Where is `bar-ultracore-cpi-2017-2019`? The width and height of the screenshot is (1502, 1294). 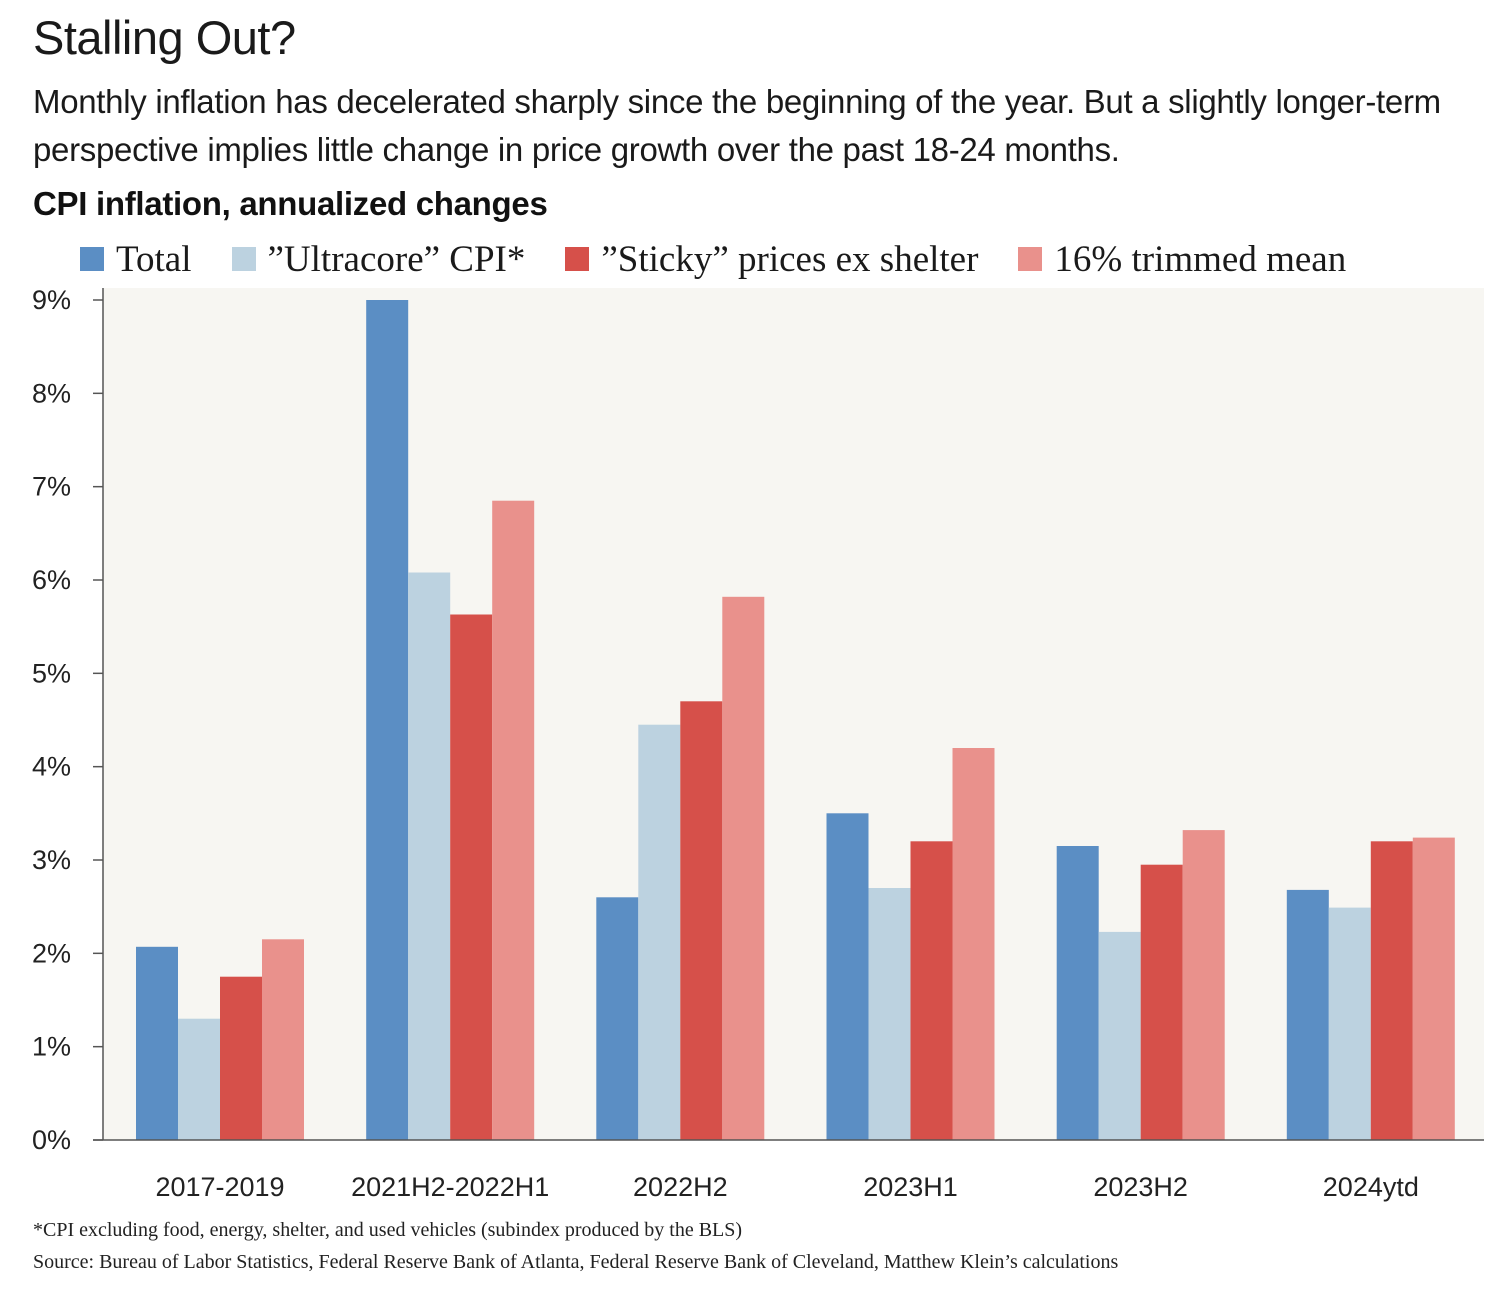
bar-ultracore-cpi-2017-2019 is located at coordinates (199, 1079).